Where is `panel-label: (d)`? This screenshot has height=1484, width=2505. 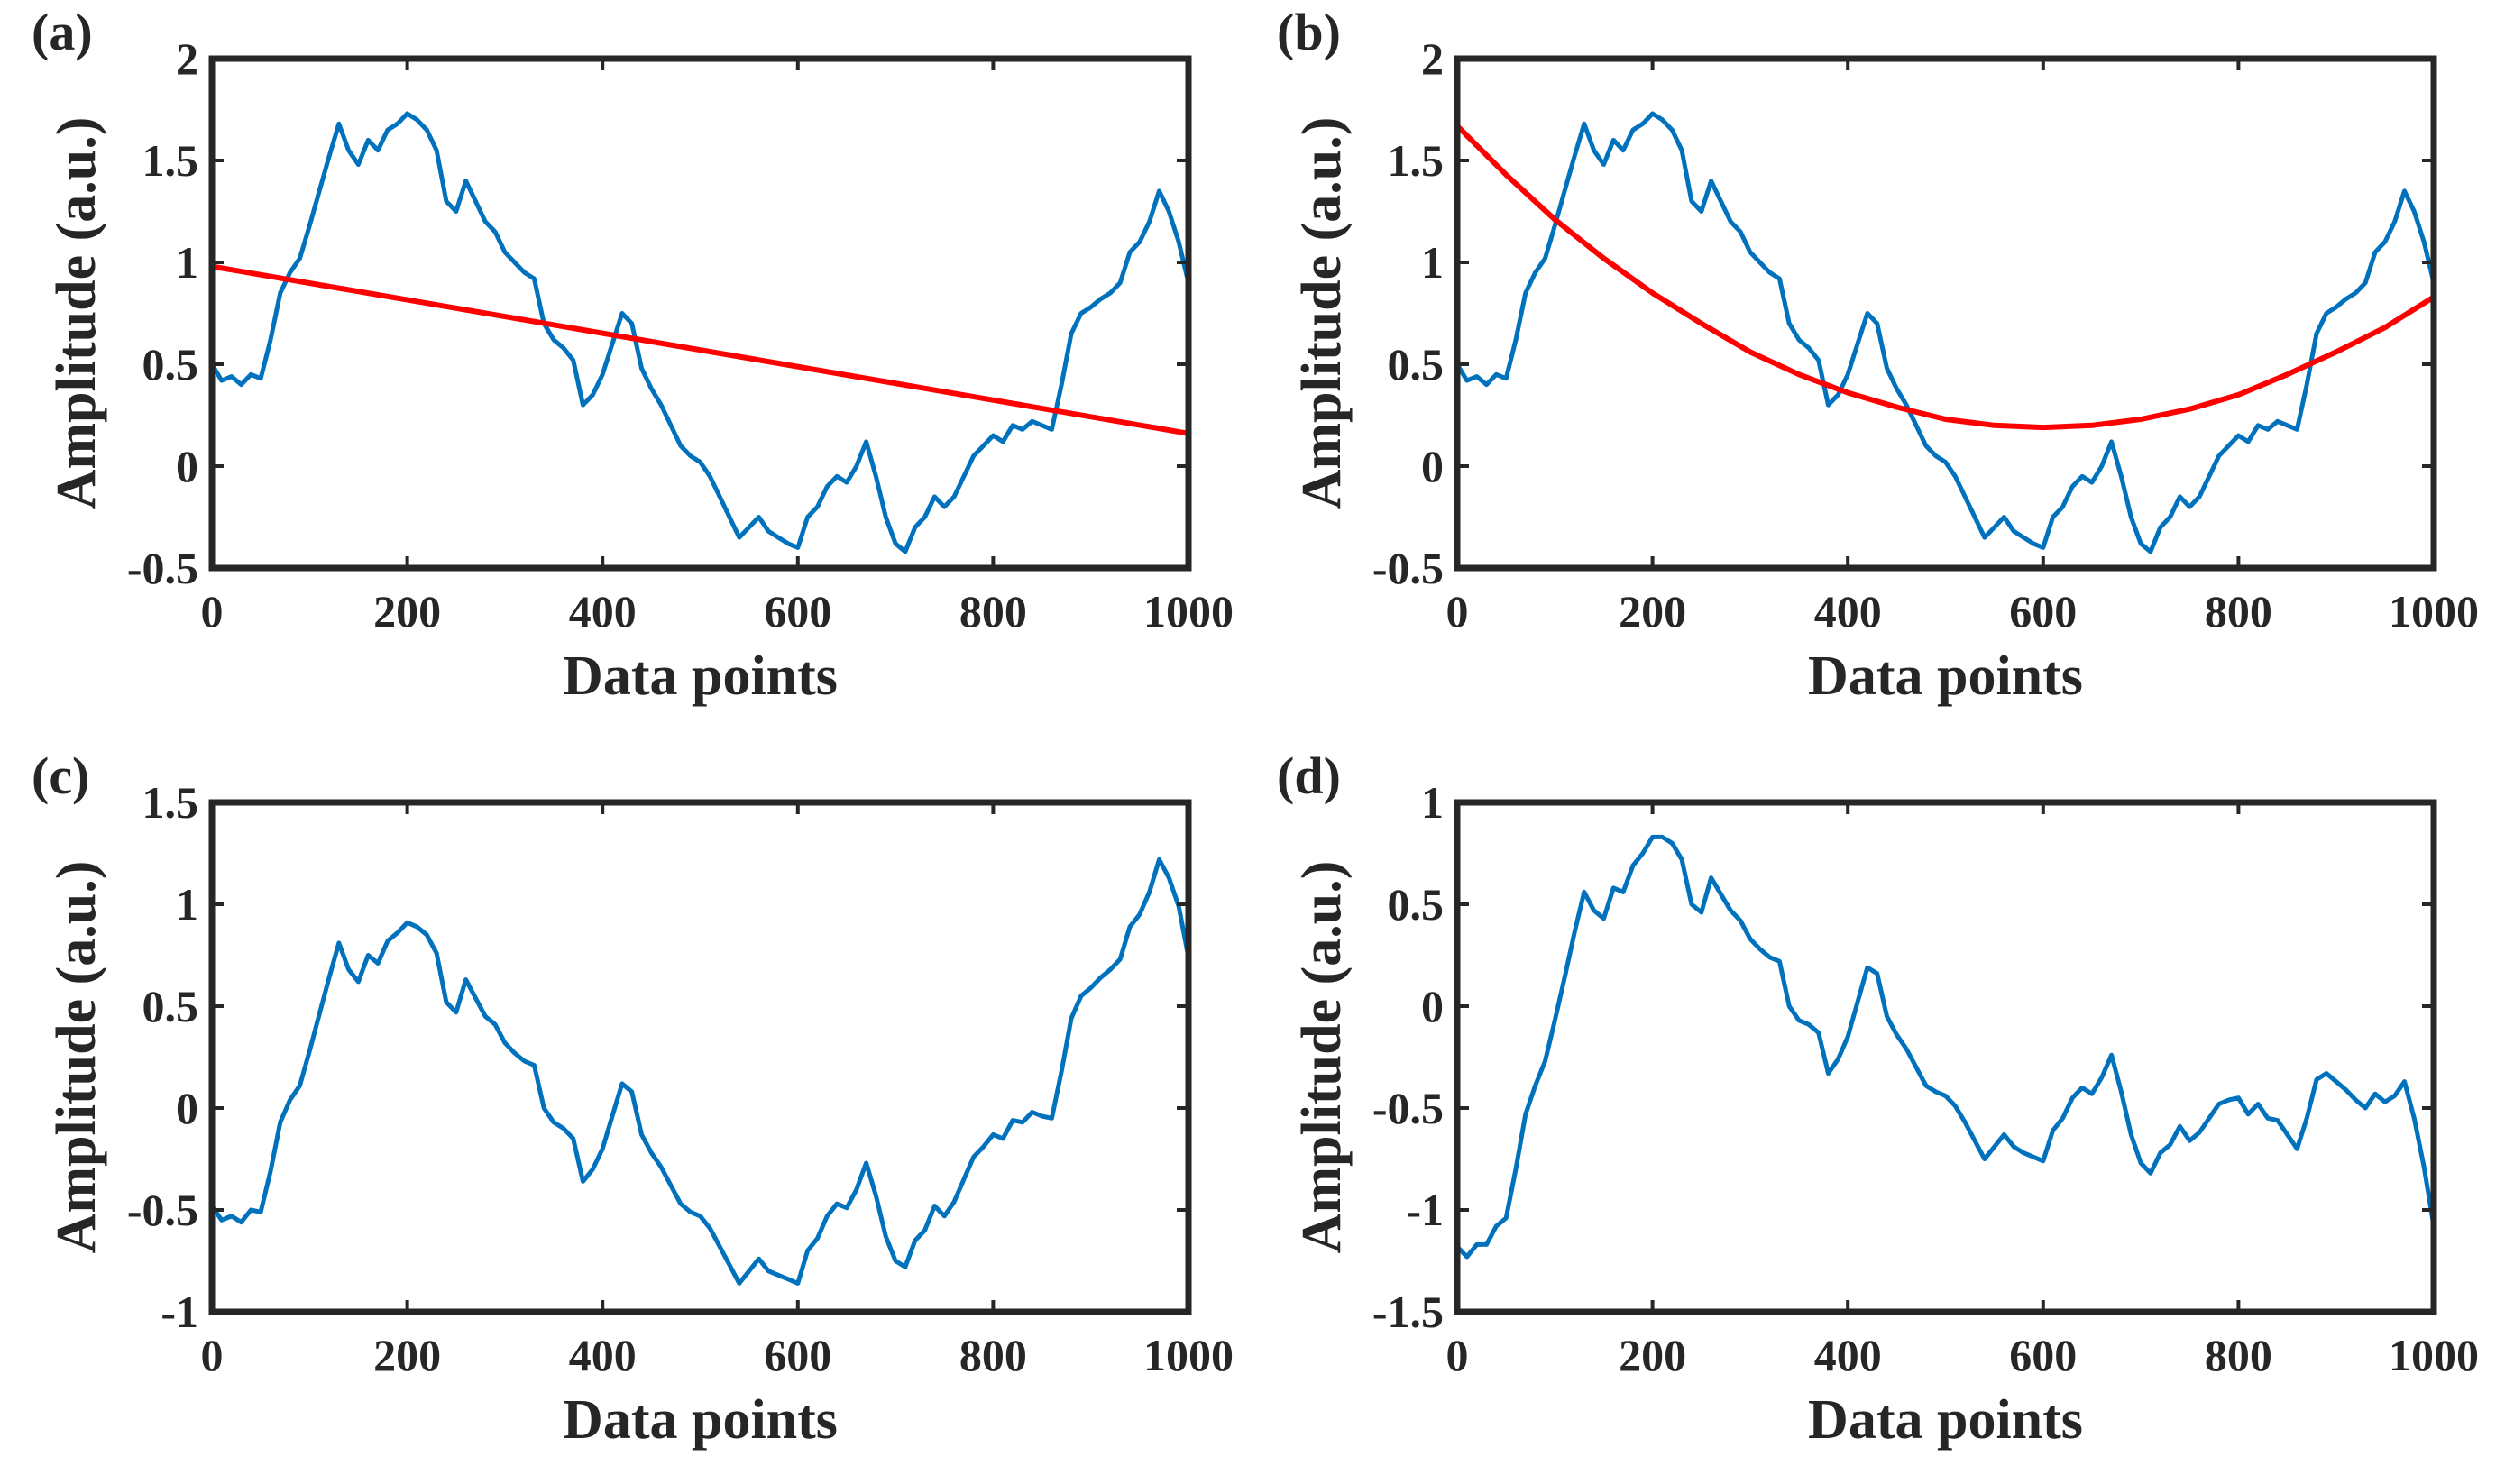 panel-label: (d) is located at coordinates (1309, 776).